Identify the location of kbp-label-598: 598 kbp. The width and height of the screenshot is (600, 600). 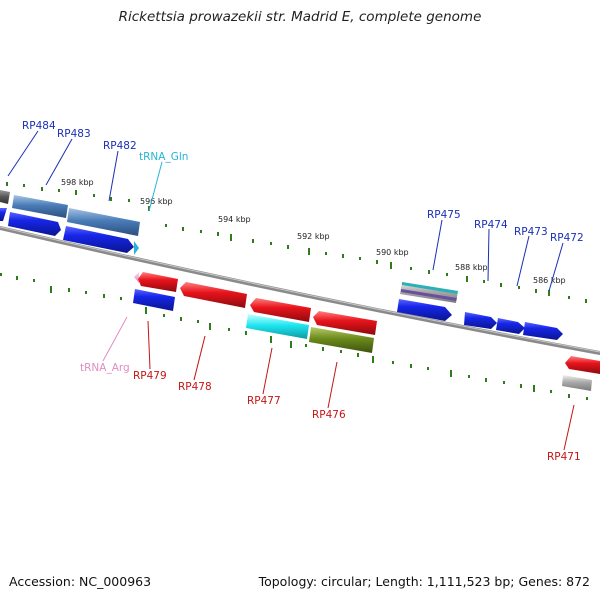
(77, 182).